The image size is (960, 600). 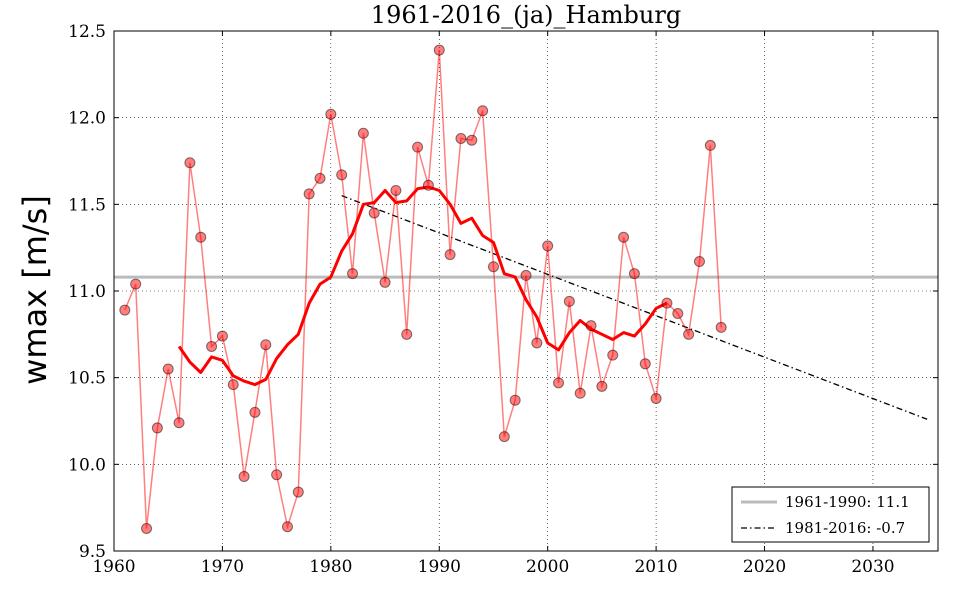 I want to click on x-tick-label: 2000, so click(x=547, y=567).